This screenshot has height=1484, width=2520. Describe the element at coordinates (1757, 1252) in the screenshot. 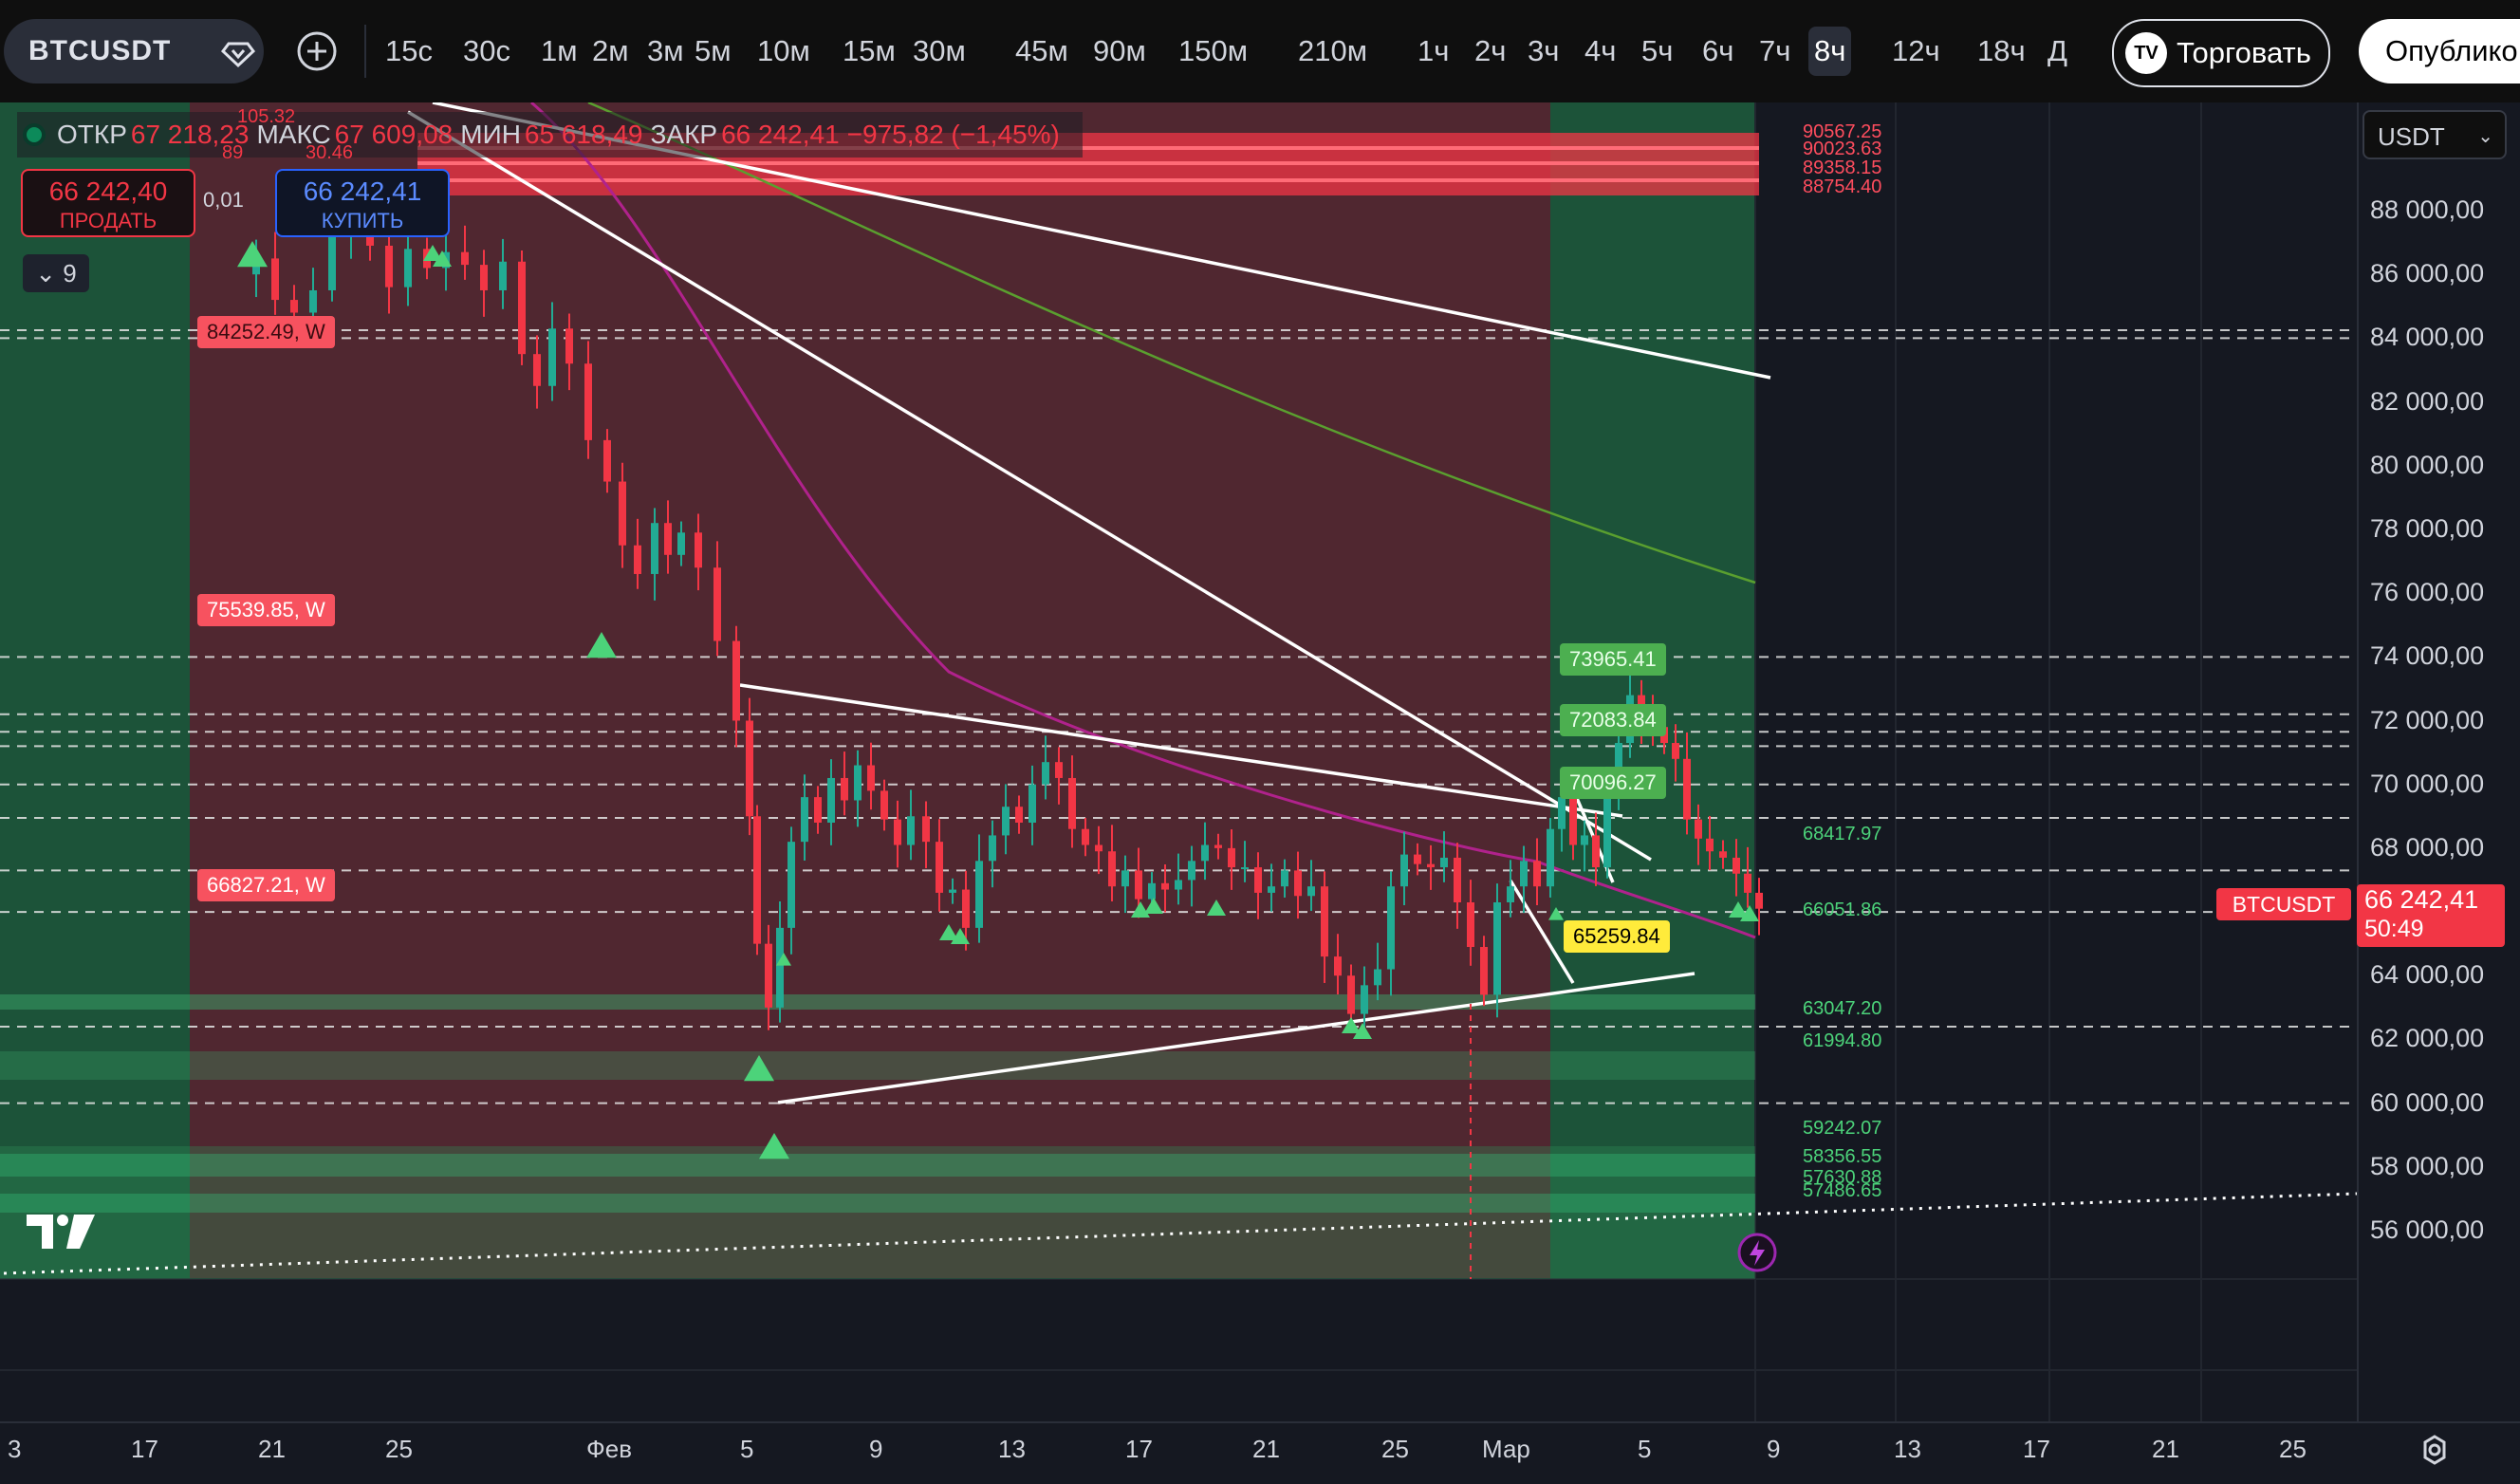

I see `lightning-icon` at that location.